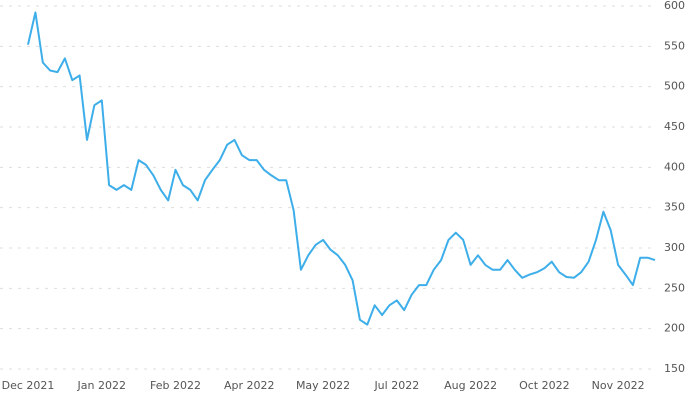 The image size is (691, 404). What do you see at coordinates (674, 45) in the screenshot?
I see `y-tick-label: 550` at bounding box center [674, 45].